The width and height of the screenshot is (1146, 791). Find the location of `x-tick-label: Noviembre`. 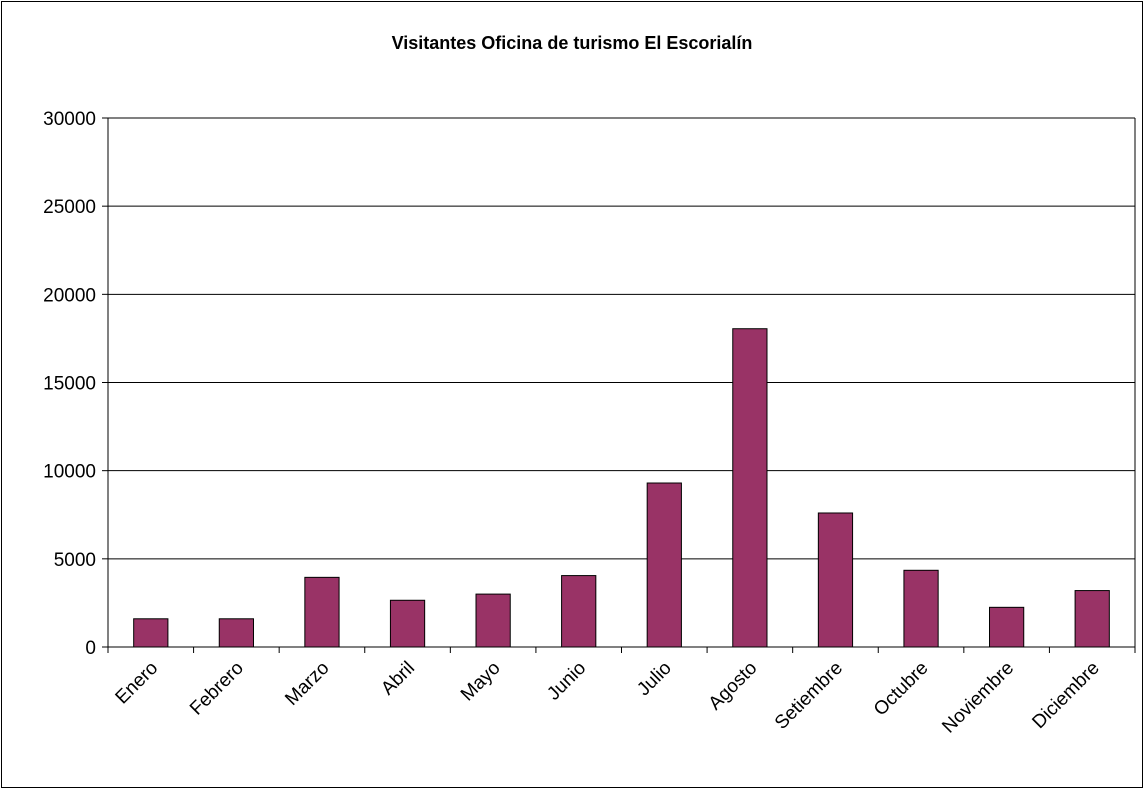

x-tick-label: Noviembre is located at coordinates (978, 698).